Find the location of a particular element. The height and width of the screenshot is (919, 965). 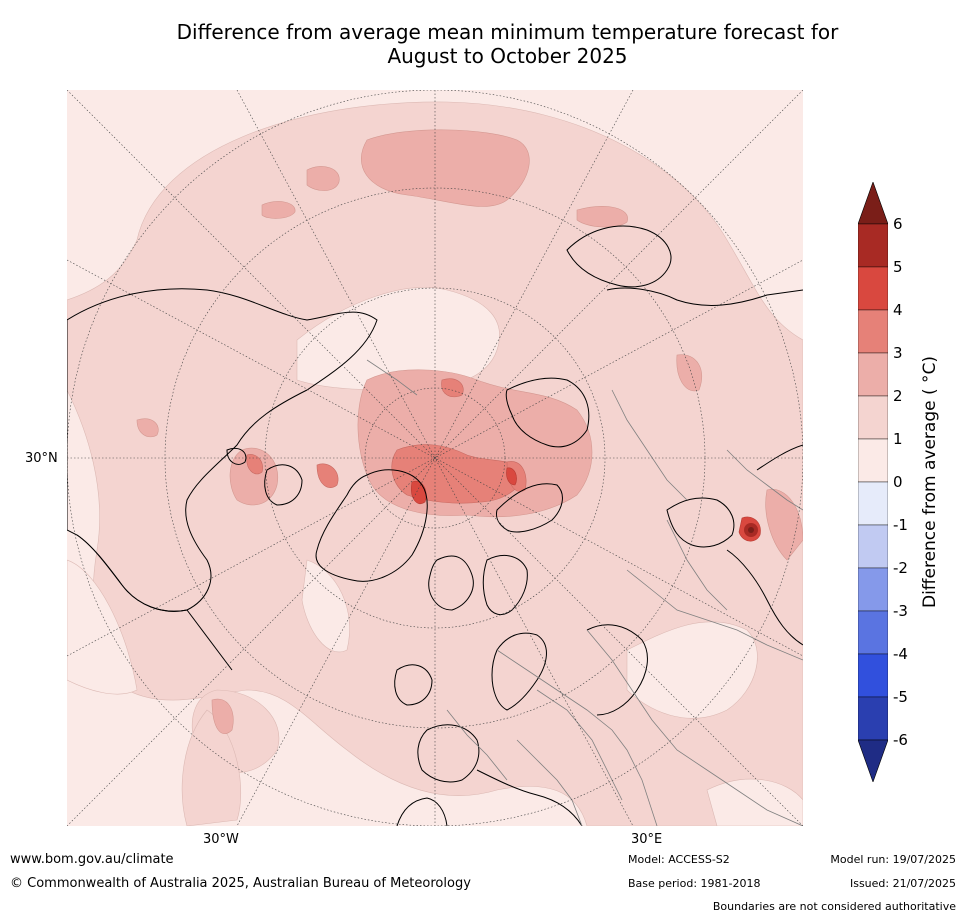

colorbar-label: Difference from average ( °C) is located at coordinates (930, 482).